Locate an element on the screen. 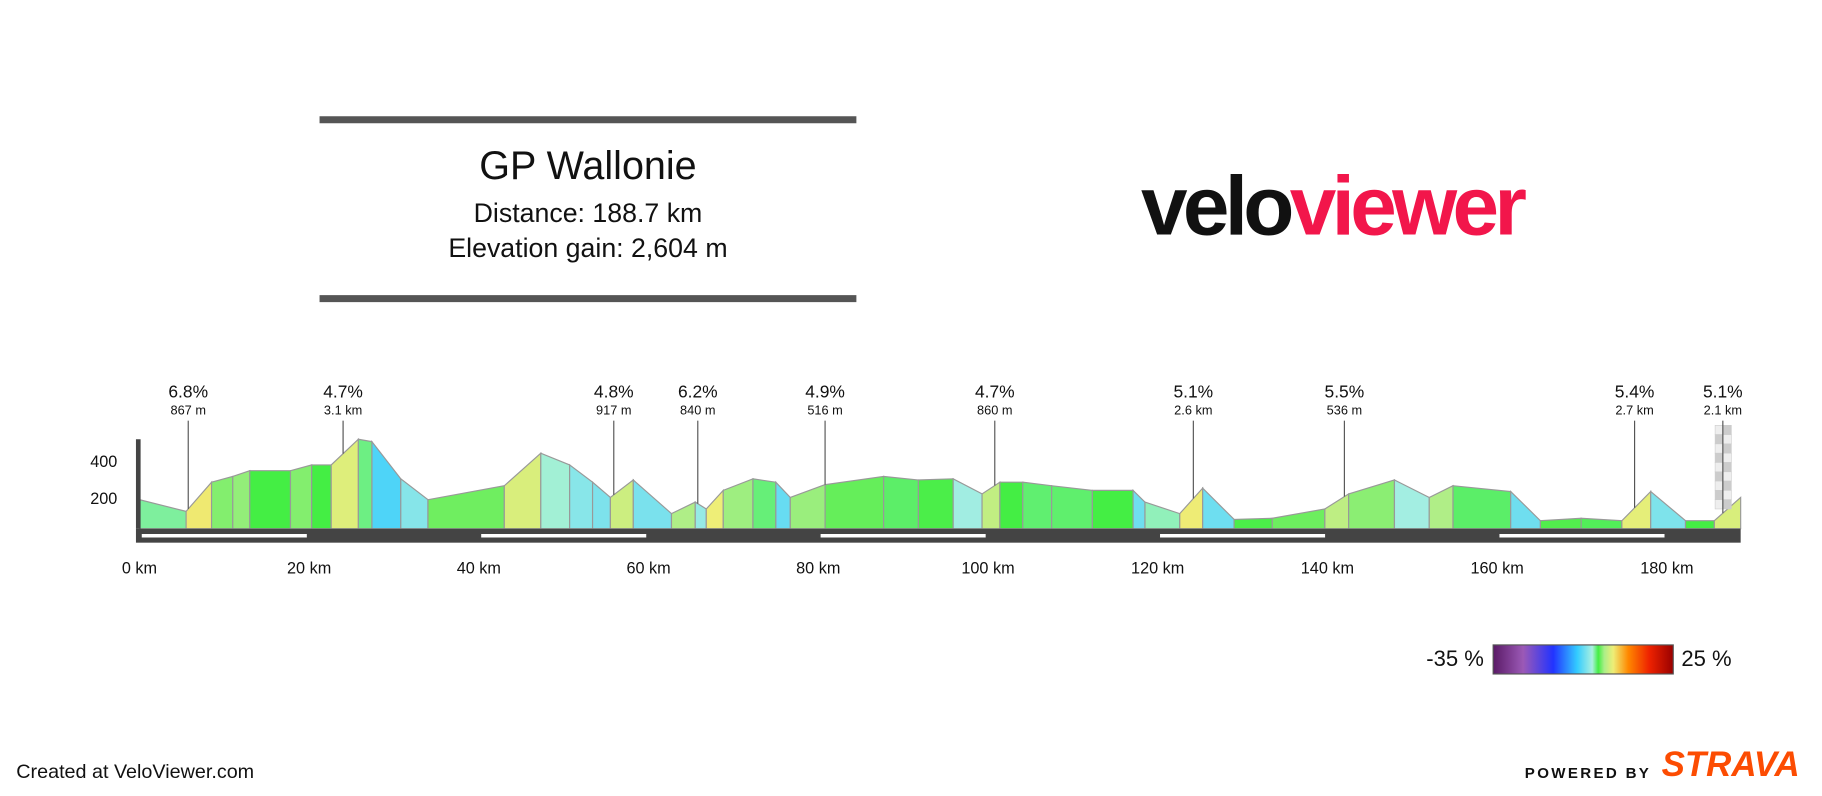 This screenshot has width=1822, height=796. annotation-detail: 840 m is located at coordinates (697, 410).